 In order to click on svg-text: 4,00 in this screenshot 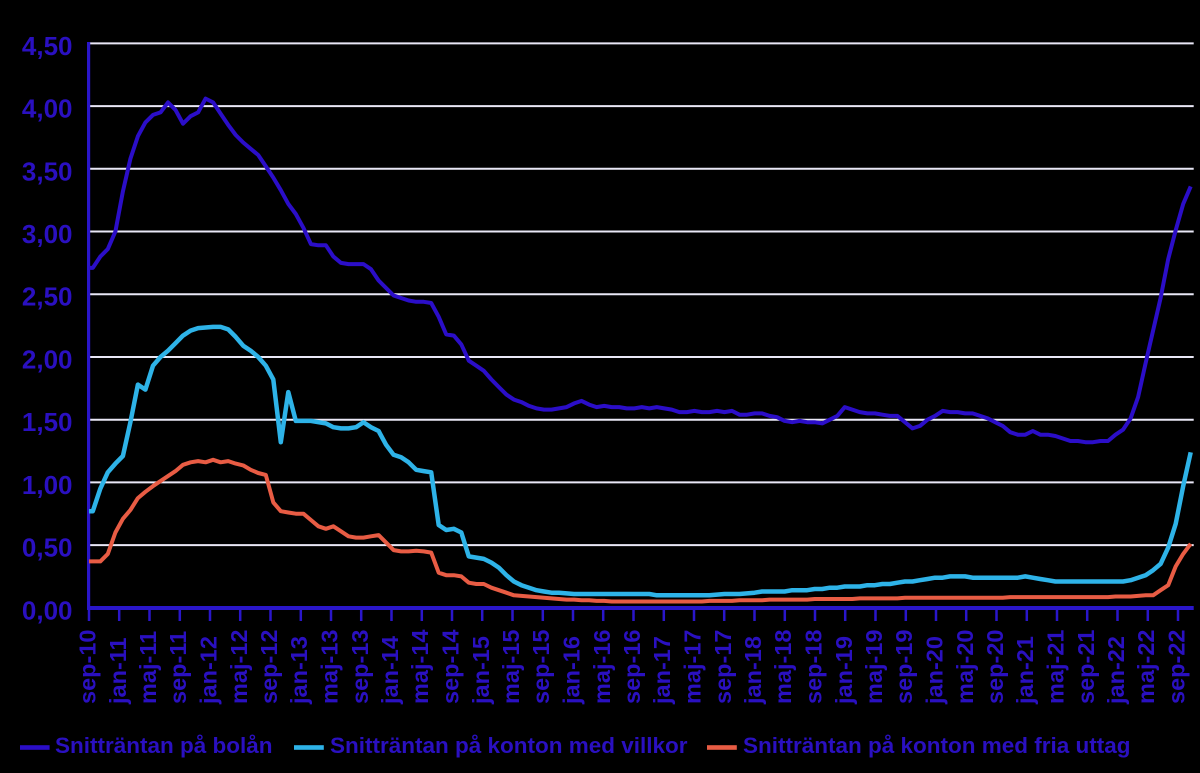, I will do `click(47, 109)`.